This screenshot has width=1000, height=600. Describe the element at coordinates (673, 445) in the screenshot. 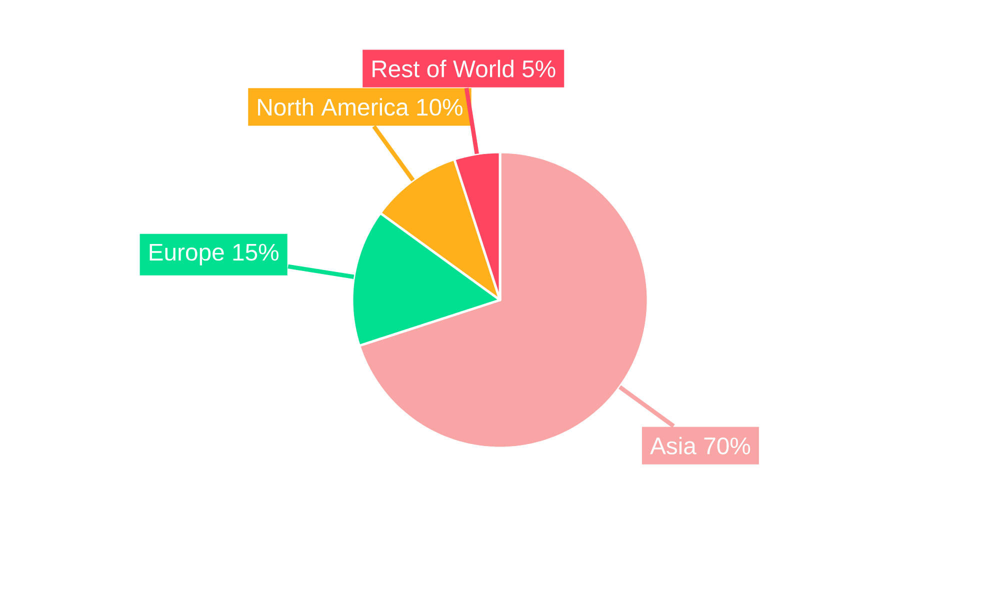

I see `slice-label: Asia` at that location.